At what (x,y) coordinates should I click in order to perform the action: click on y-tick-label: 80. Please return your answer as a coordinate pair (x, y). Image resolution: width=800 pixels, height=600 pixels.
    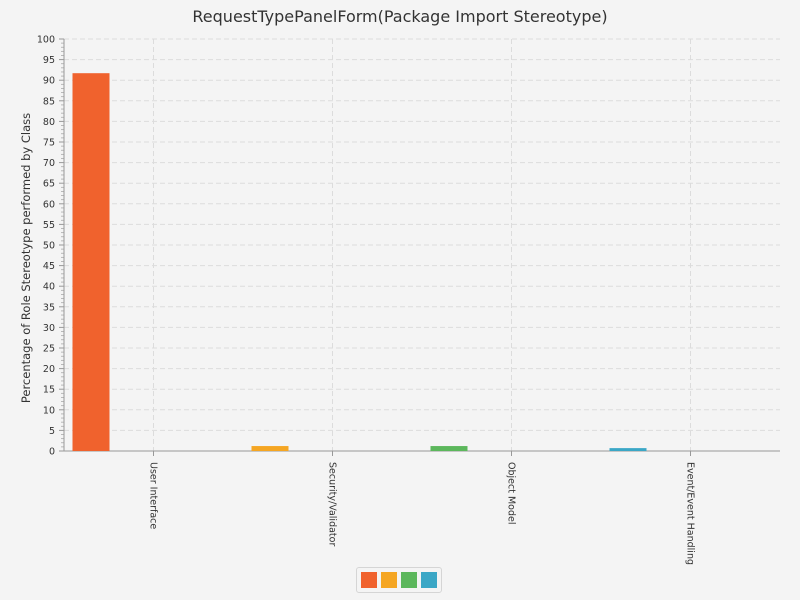
    Looking at the image, I should click on (49, 122).